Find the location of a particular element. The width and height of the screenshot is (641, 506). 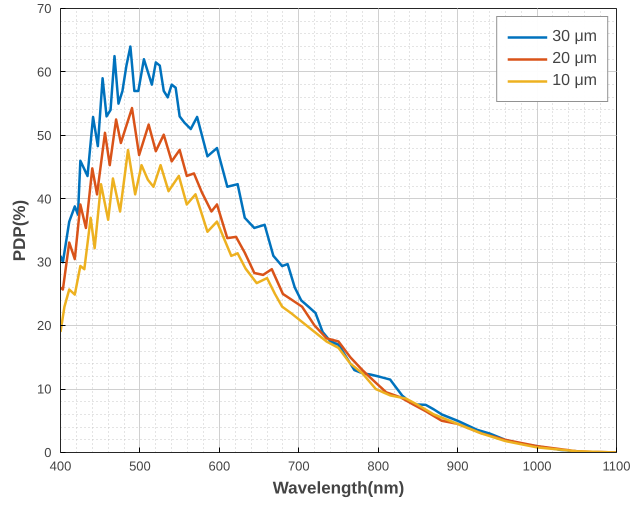

x-tick-label: 900 is located at coordinates (457, 466).